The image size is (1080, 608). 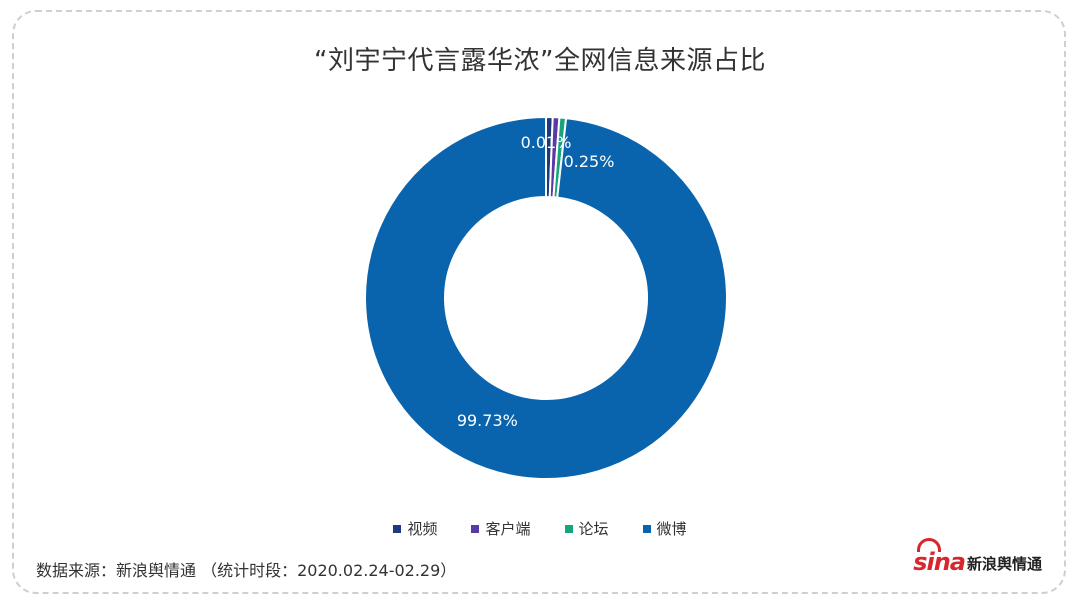 What do you see at coordinates (246, 570) in the screenshot?
I see `data-source-note: 数据来源：新浪舆情通 （统计时段：2020.02.24-02.29）` at bounding box center [246, 570].